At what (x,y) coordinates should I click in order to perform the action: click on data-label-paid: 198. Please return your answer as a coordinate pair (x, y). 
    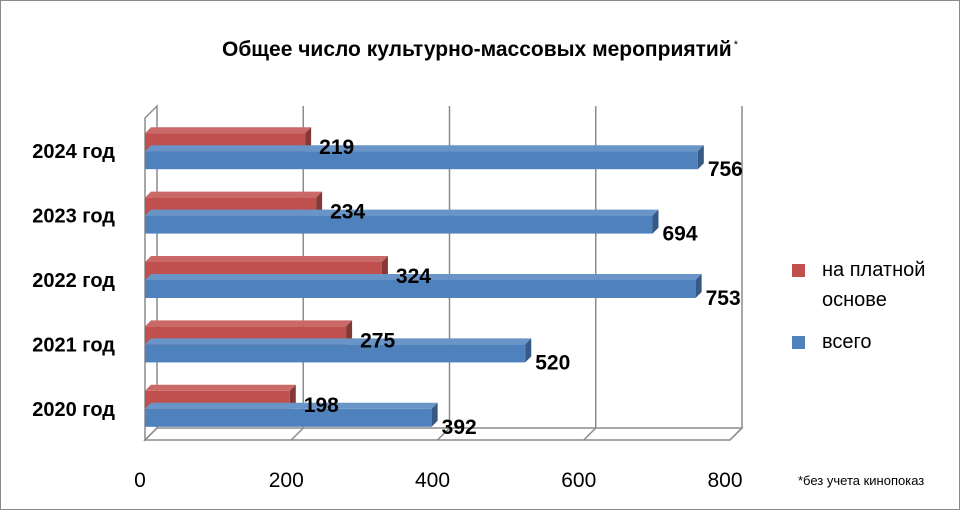
    Looking at the image, I should click on (321, 405).